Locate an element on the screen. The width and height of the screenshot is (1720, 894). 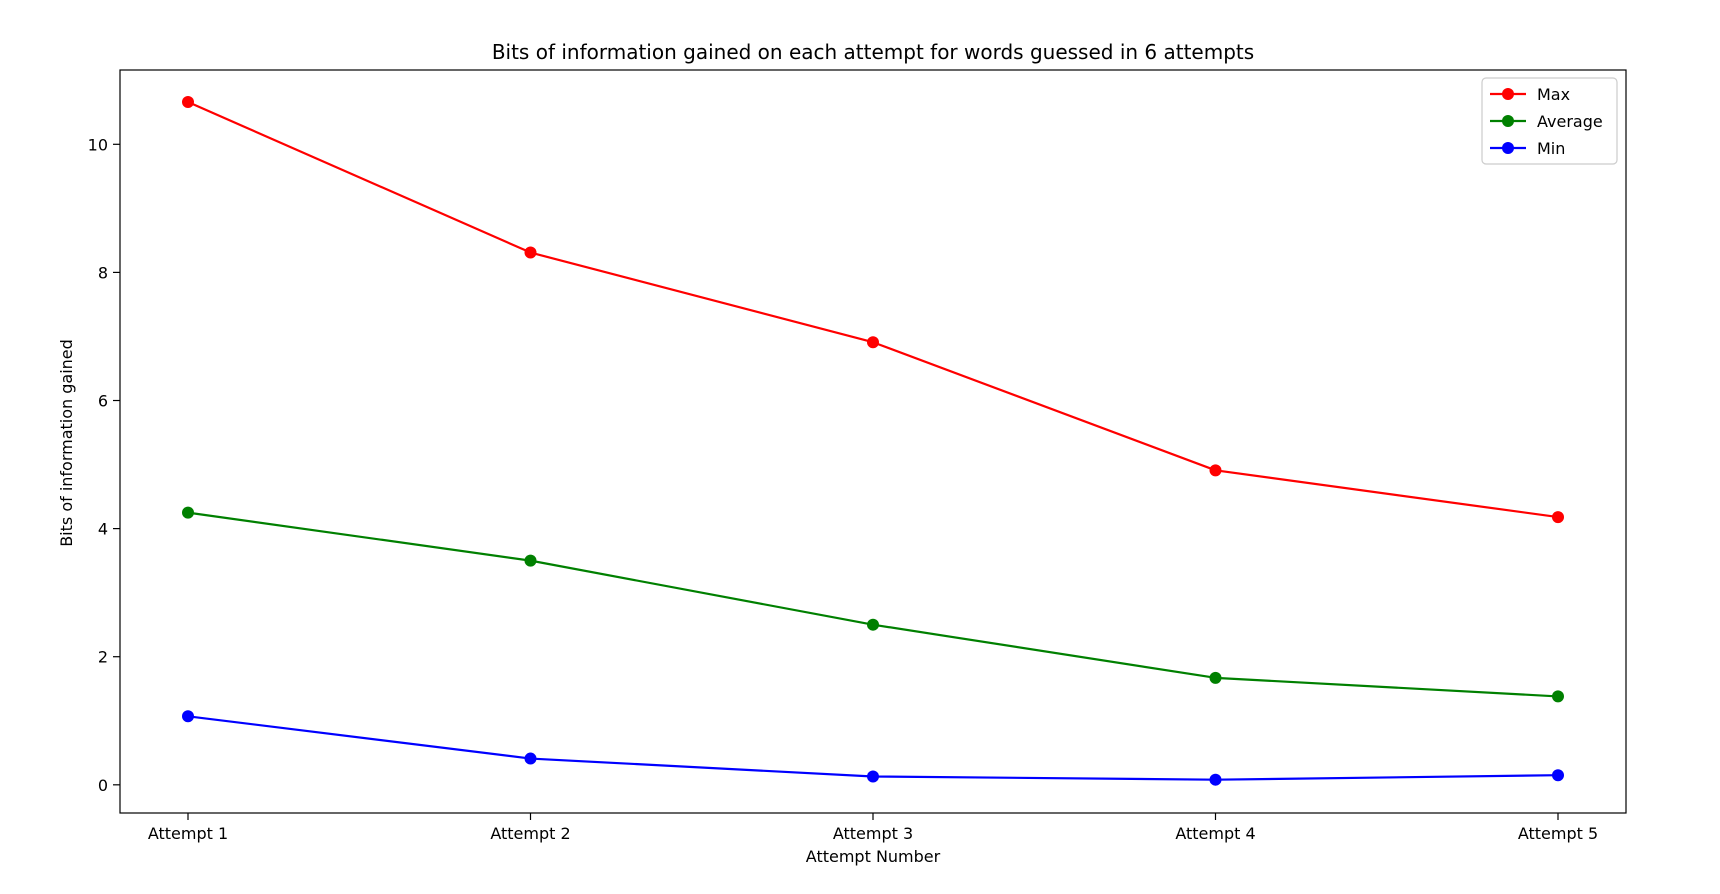
x-tick-label: Attempt 1 is located at coordinates (188, 833).